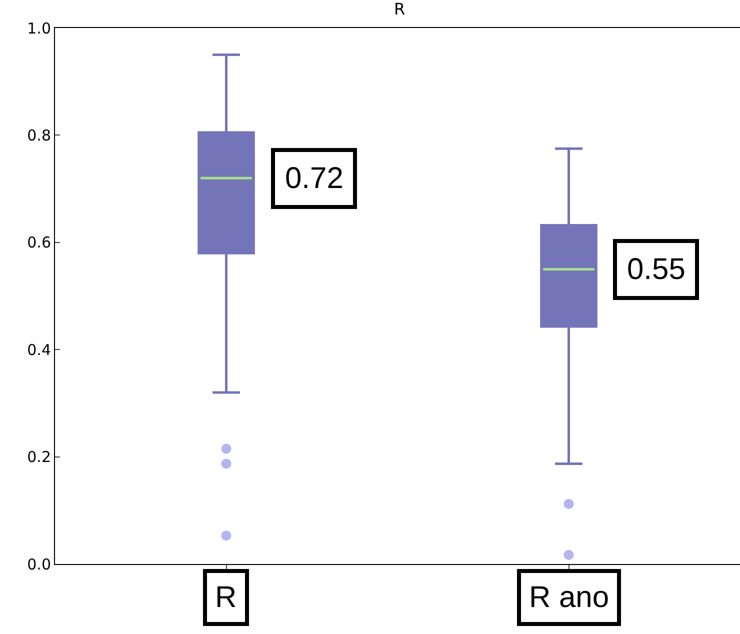 The width and height of the screenshot is (740, 634). Describe the element at coordinates (39, 28) in the screenshot. I see `y-tick-label: 1.0` at that location.